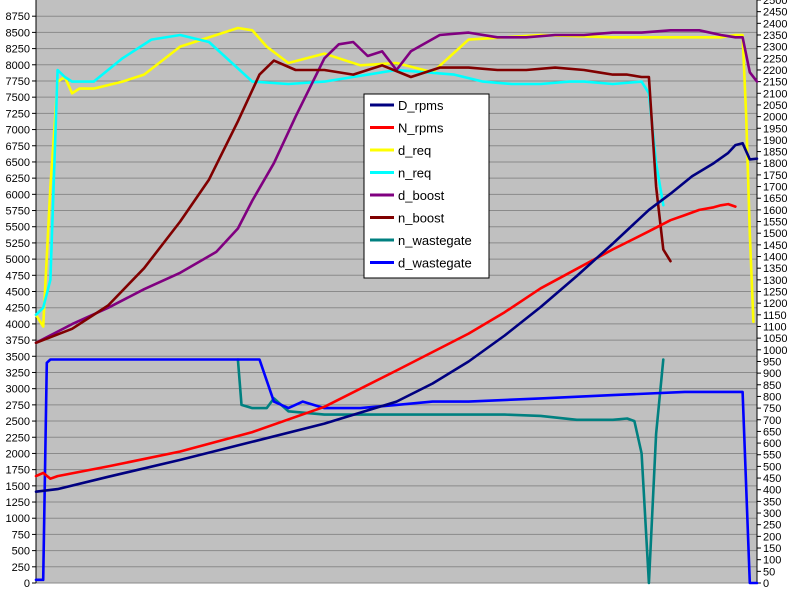 The image size is (800, 598). I want to click on left-tick-label: 1000, so click(18, 519).